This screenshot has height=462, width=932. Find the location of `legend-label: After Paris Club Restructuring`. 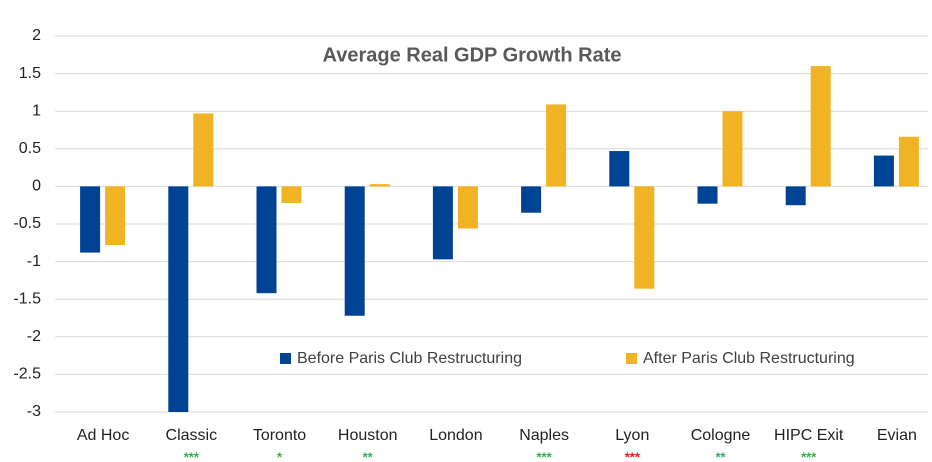

legend-label: After Paris Club Restructuring is located at coordinates (749, 358).